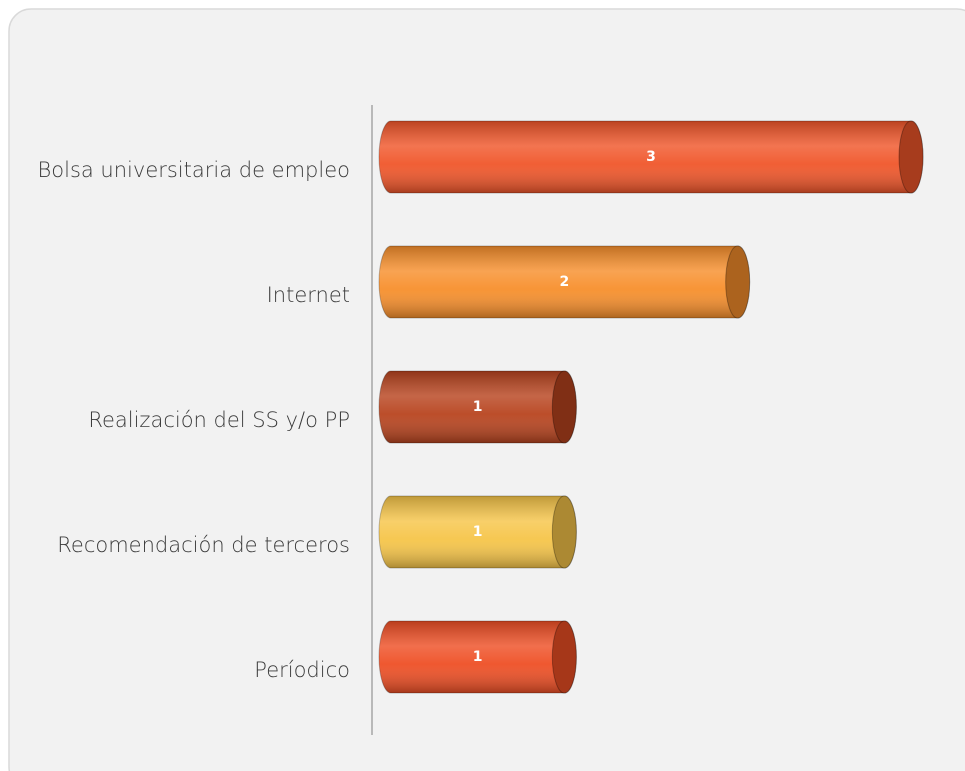  Describe the element at coordinates (203, 545) in the screenshot. I see `category-label: Recomendación de terceros` at that location.